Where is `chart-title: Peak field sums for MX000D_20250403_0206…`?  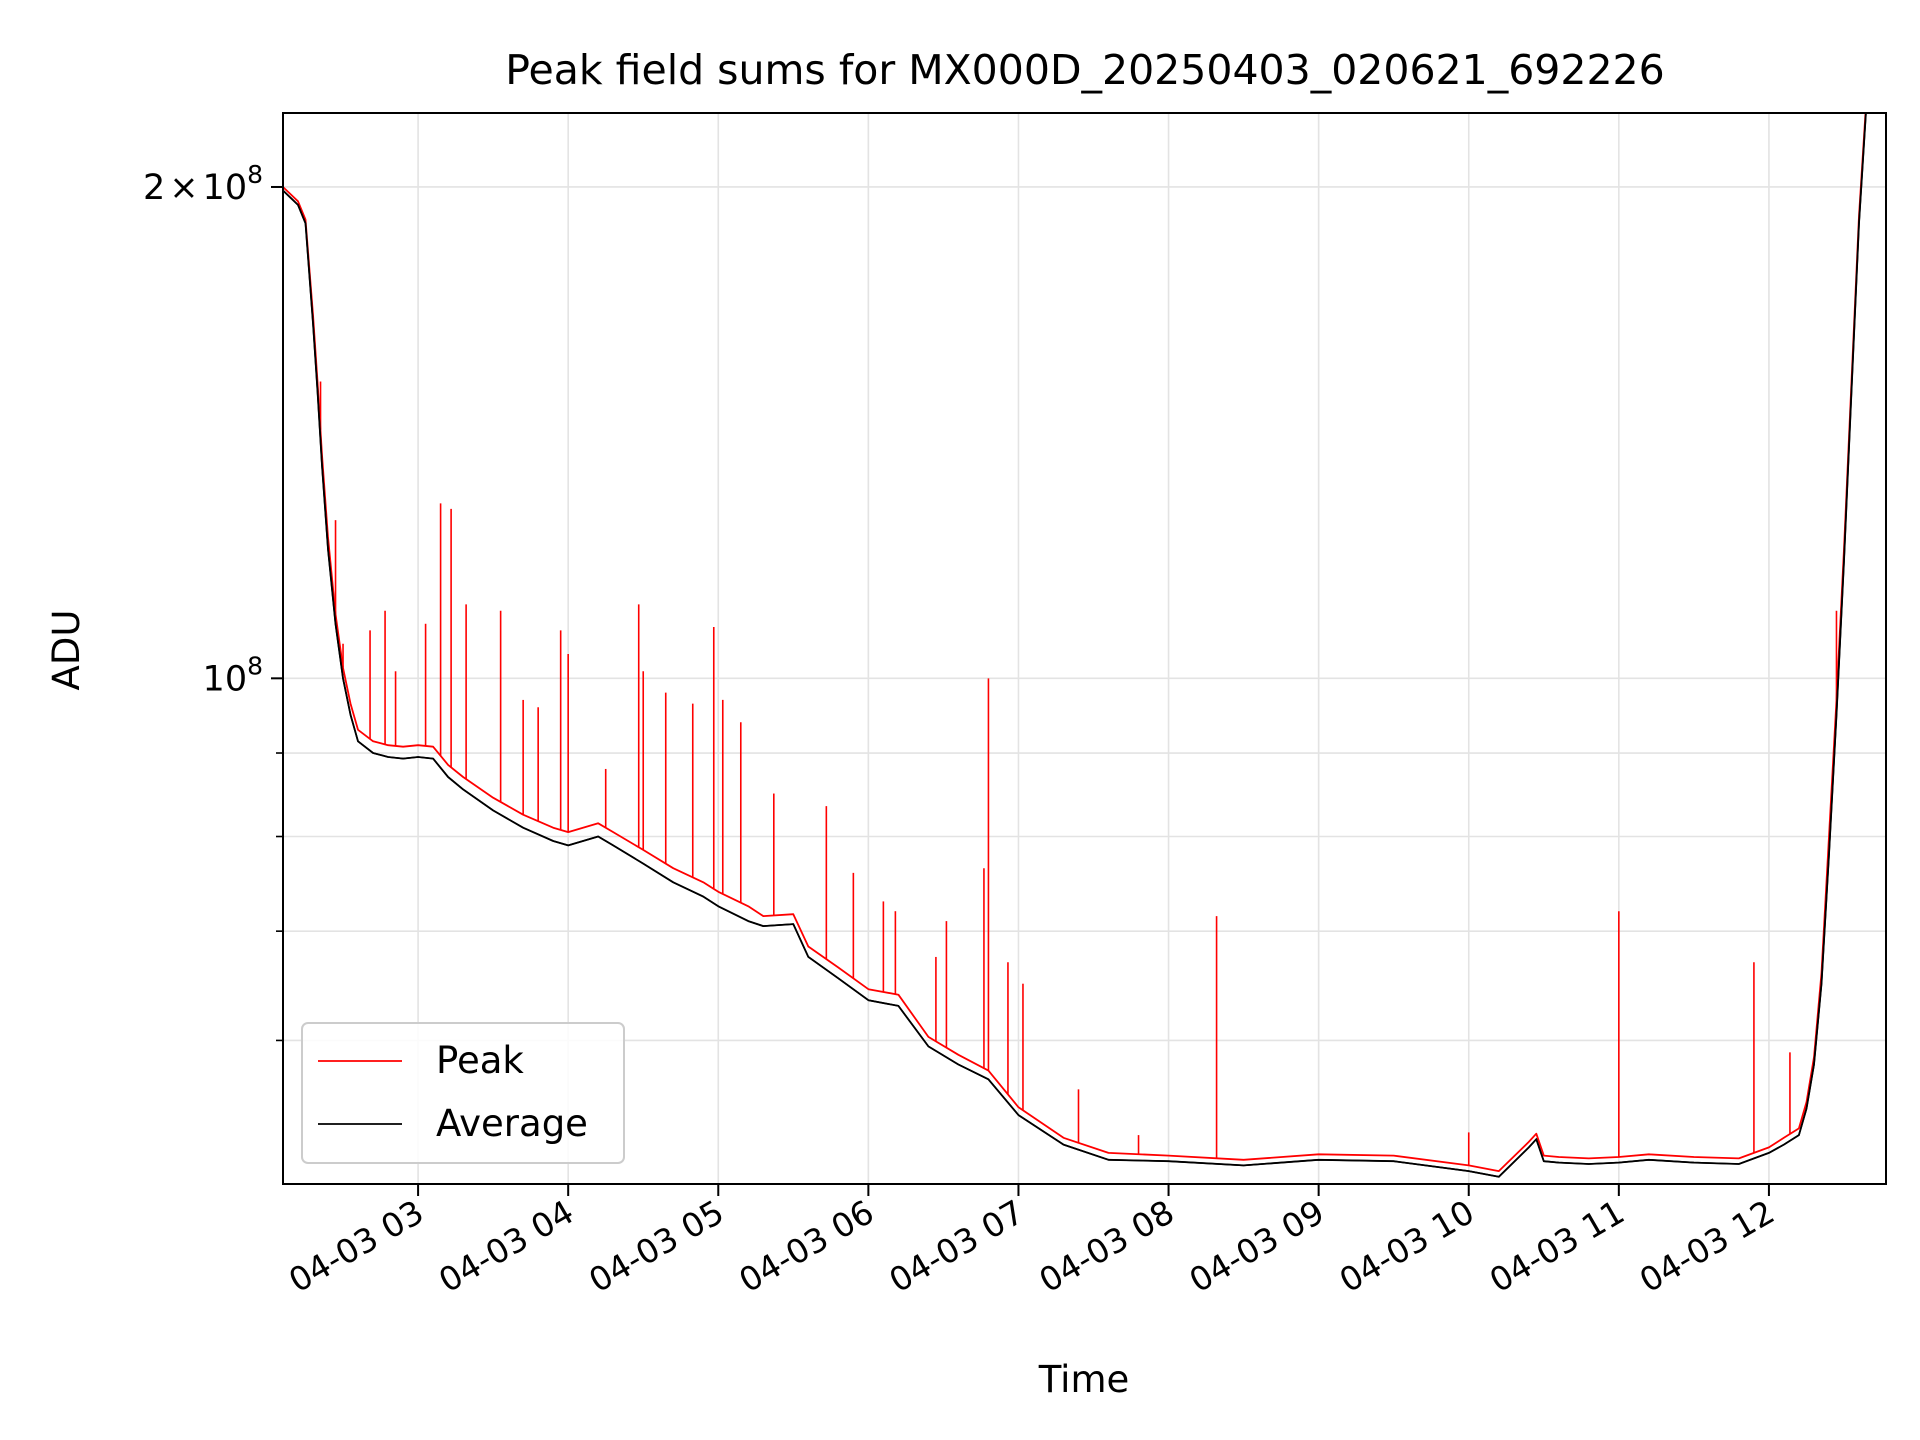 chart-title: Peak field sums for MX000D_20250403_0206… is located at coordinates (1084, 70).